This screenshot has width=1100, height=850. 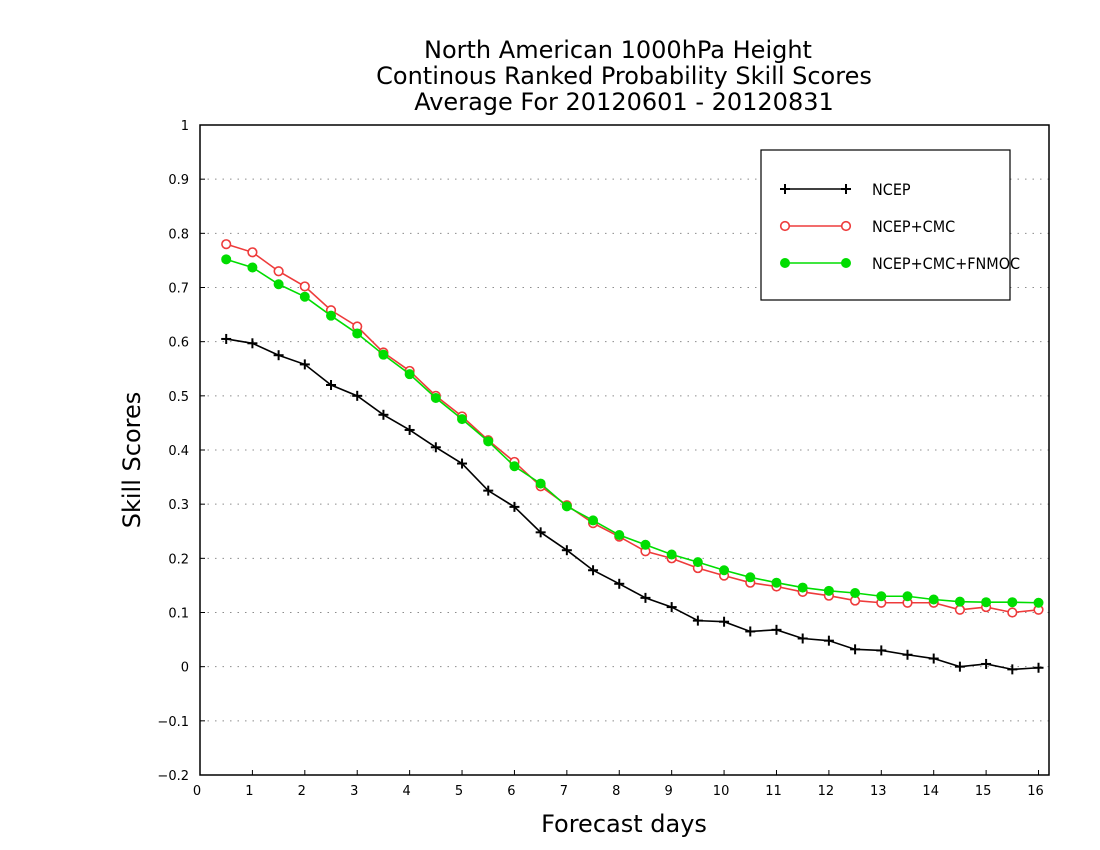 I want to click on y-tick-label: 0.5, so click(x=178, y=397).